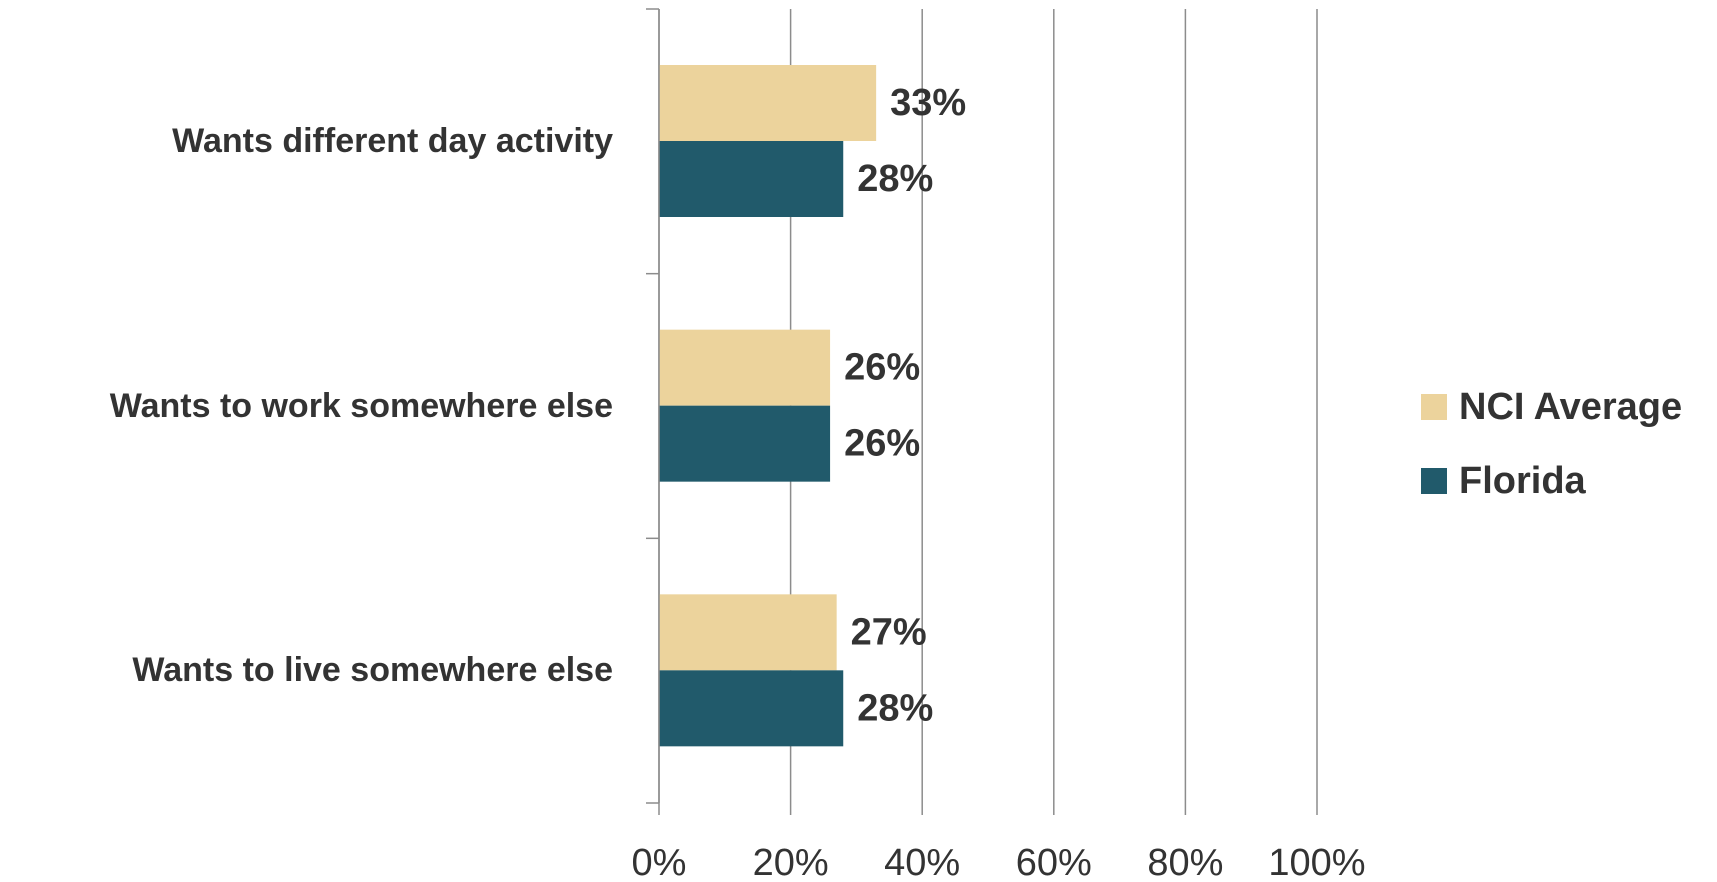 Image resolution: width=1717 pixels, height=882 pixels. What do you see at coordinates (1570, 407) in the screenshot?
I see `legend-label: NCI Average` at bounding box center [1570, 407].